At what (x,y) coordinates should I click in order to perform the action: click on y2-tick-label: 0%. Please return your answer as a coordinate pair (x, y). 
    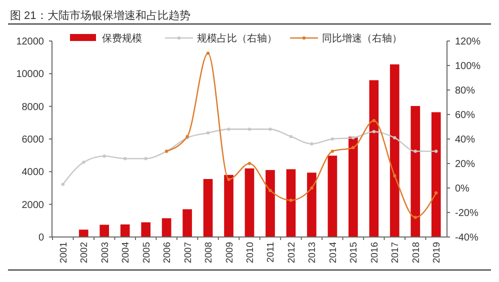
    Looking at the image, I should click on (462, 189).